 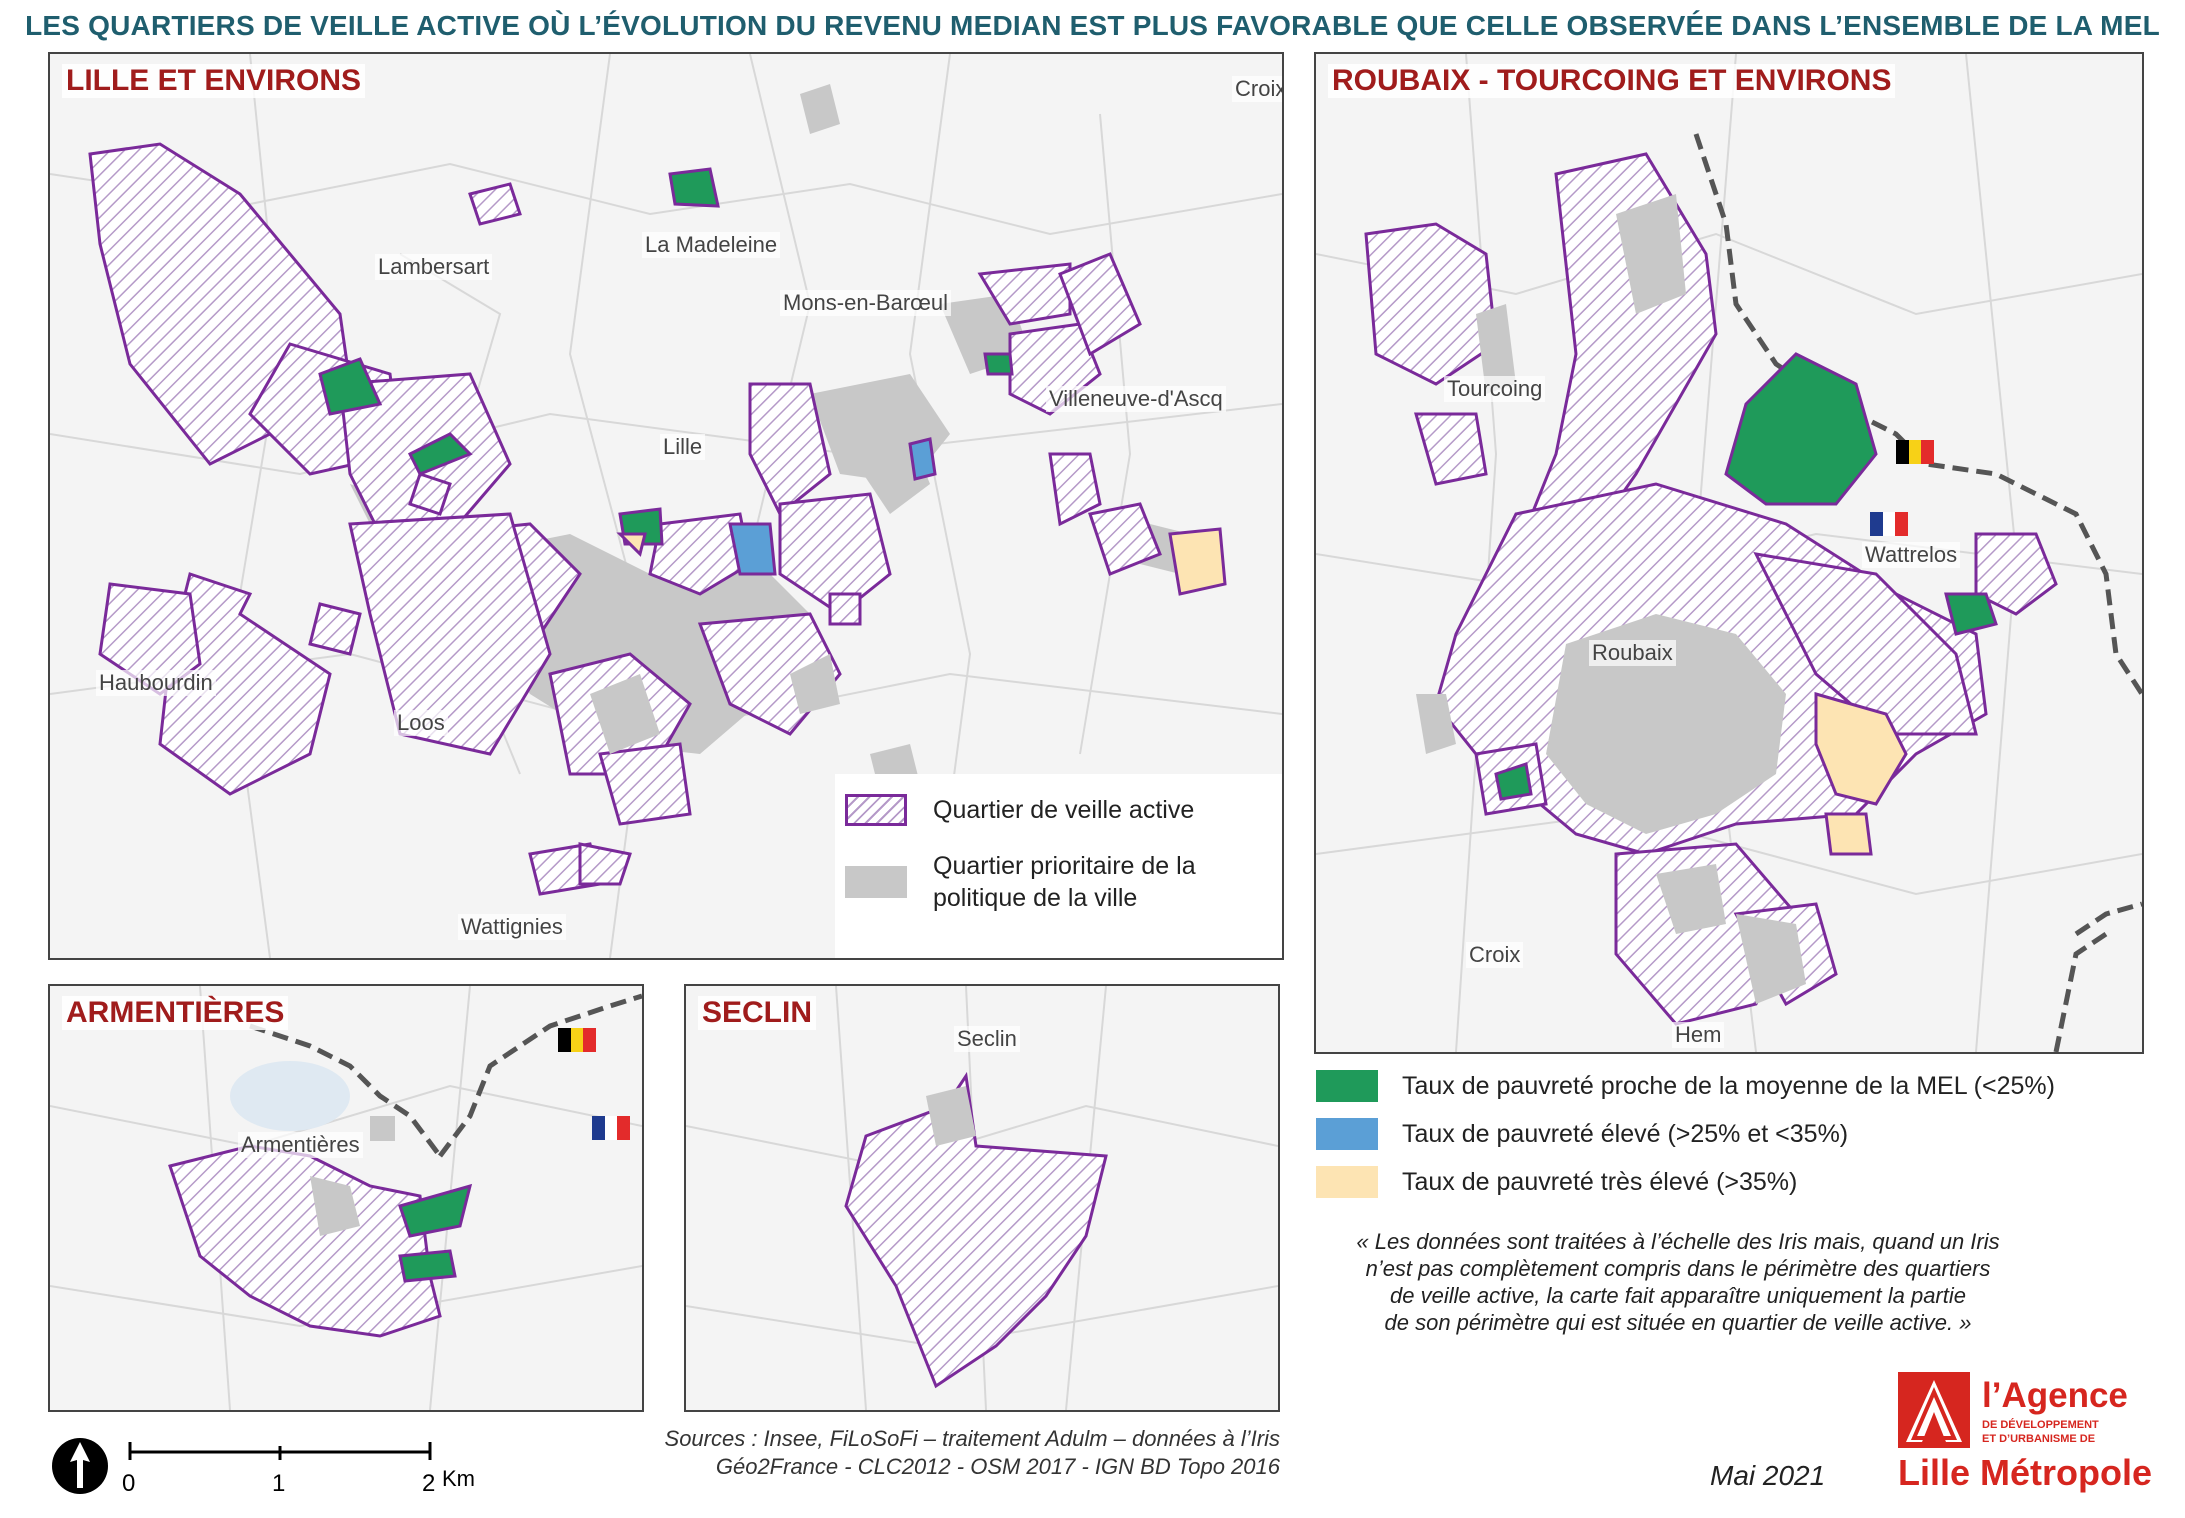 What do you see at coordinates (2025, 1472) in the screenshot?
I see `logo-line3: Lille Métropole` at bounding box center [2025, 1472].